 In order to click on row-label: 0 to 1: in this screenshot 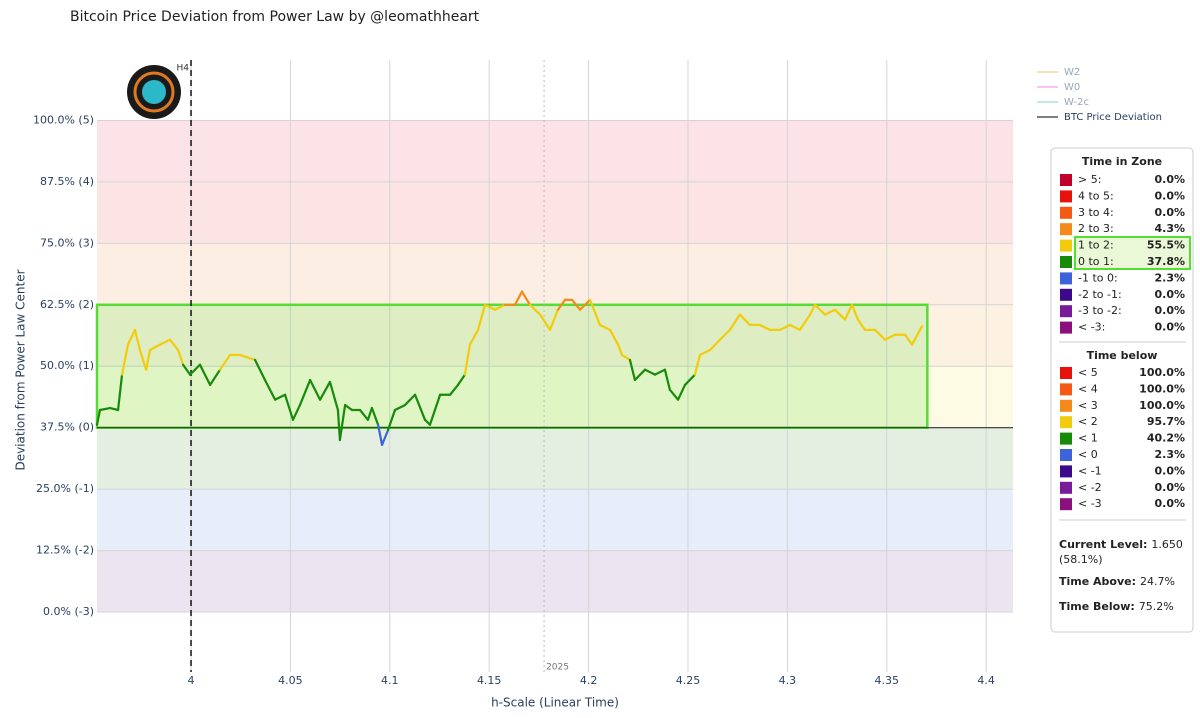, I will do `click(1096, 261)`.